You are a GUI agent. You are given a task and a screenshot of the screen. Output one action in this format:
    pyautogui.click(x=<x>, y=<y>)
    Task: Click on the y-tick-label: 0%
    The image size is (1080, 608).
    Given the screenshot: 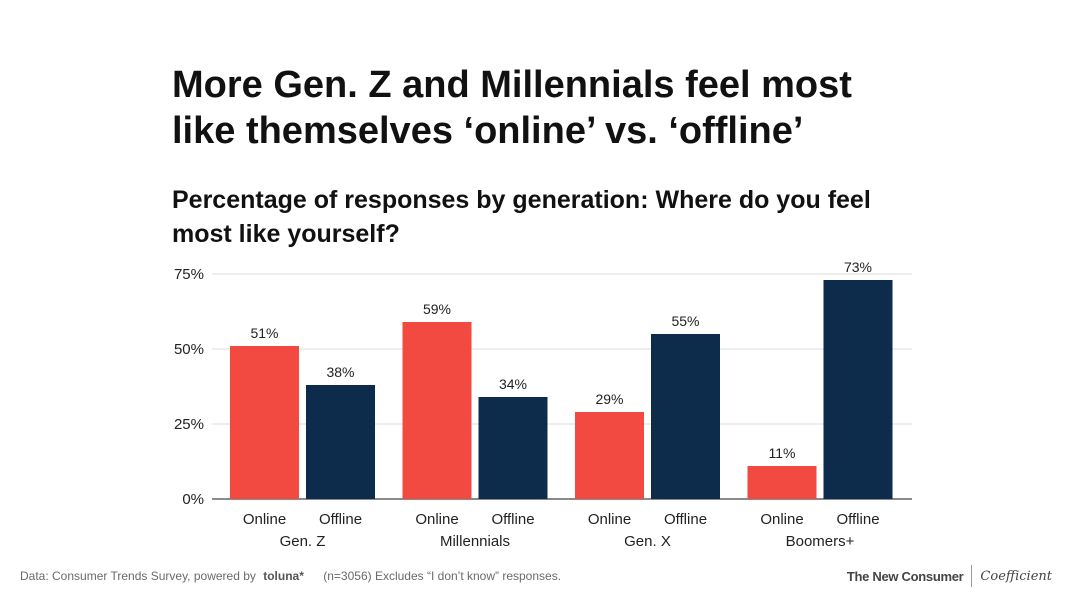 What is the action you would take?
    pyautogui.click(x=193, y=499)
    